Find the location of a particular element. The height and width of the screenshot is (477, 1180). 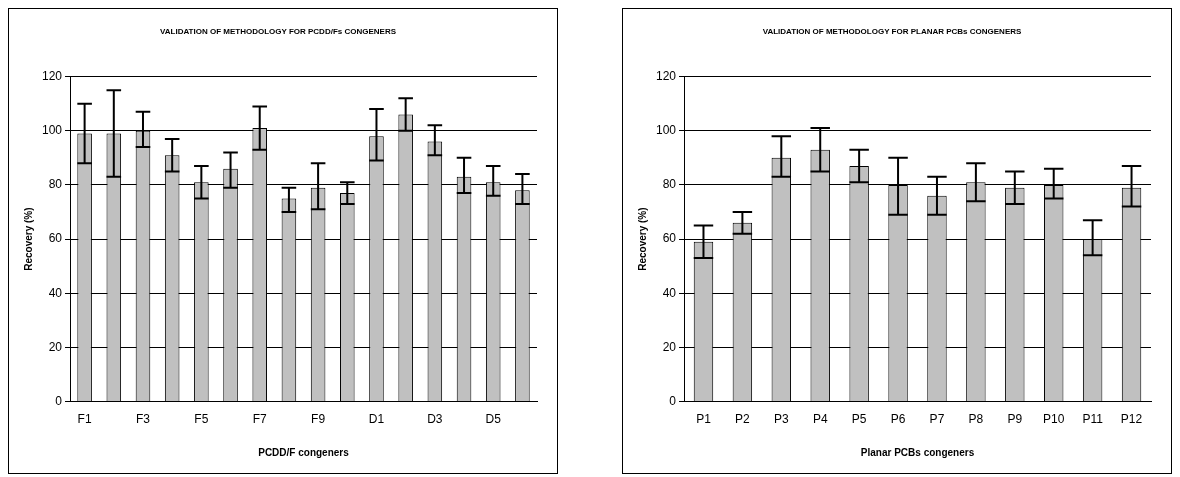

x-tick-label: P9 is located at coordinates (1015, 419).